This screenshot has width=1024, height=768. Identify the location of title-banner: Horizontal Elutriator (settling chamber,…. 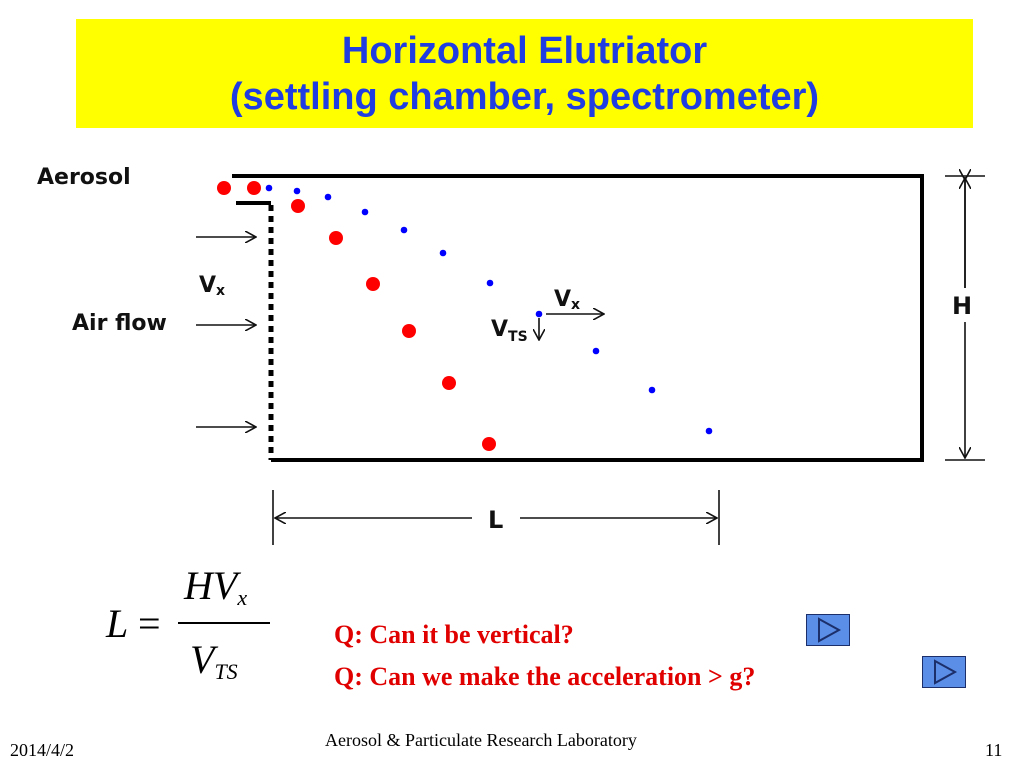
(524, 73).